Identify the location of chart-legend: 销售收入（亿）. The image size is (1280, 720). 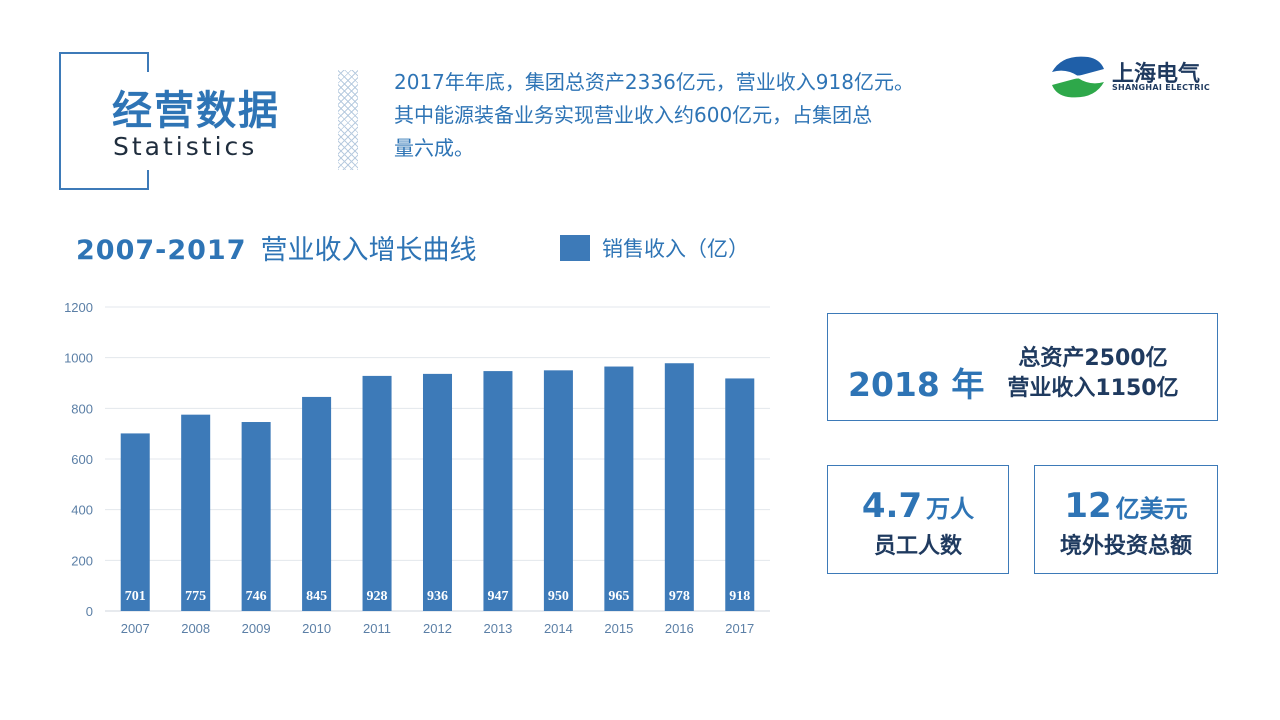
(654, 248).